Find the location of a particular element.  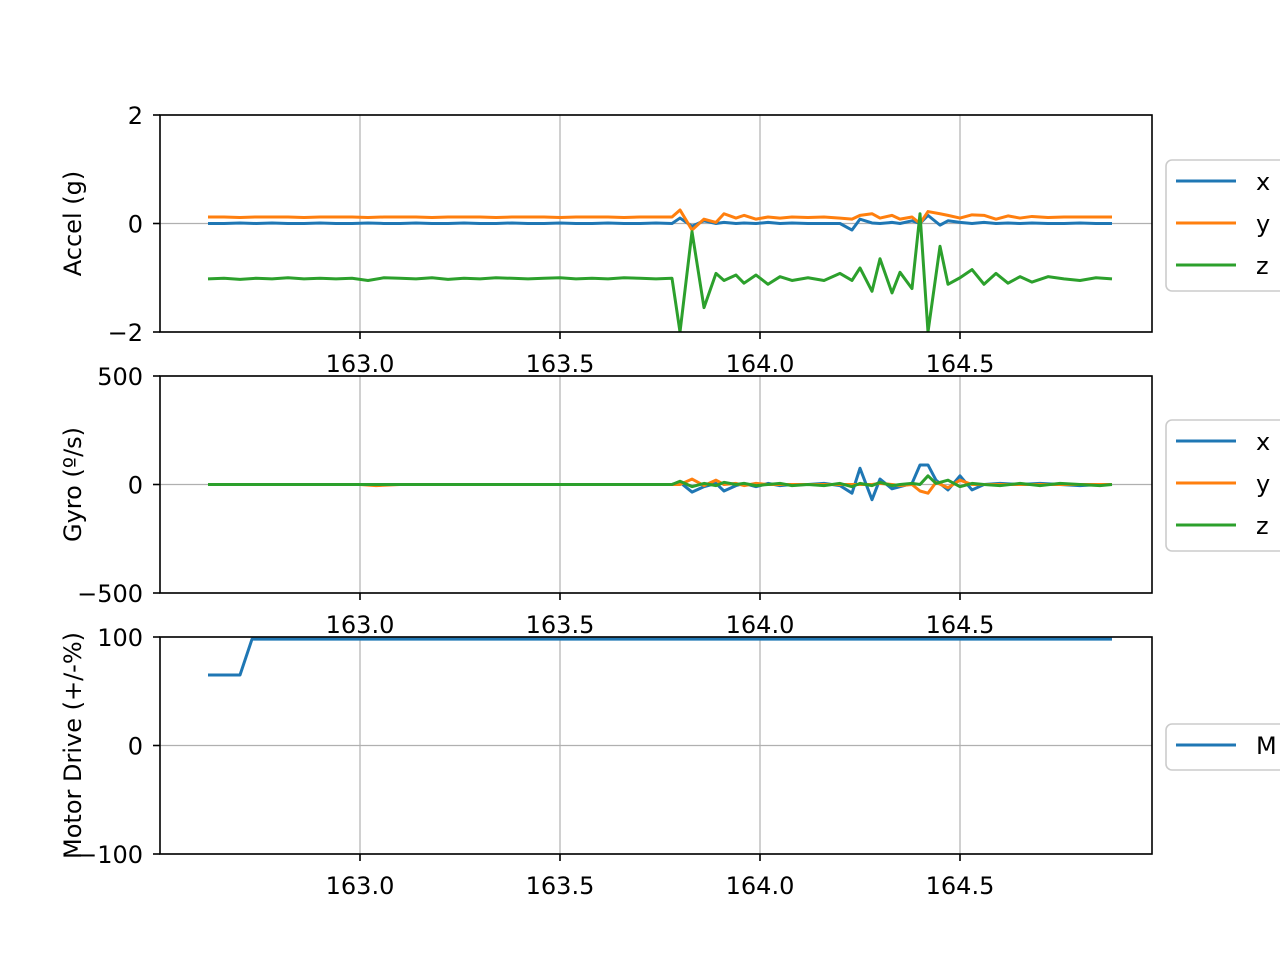

y-tick-label: 100 is located at coordinates (120, 638).